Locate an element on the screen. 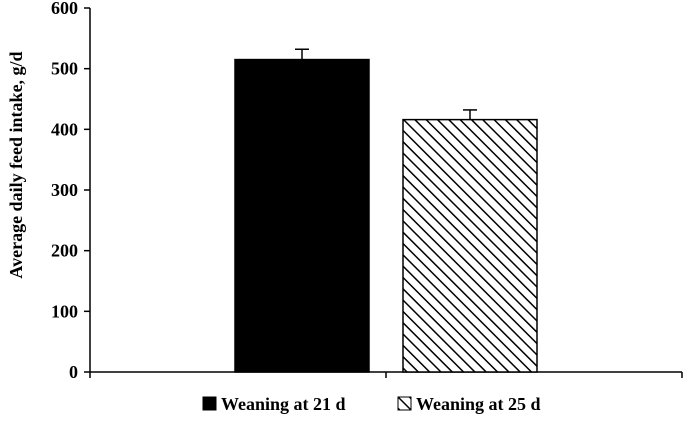 This screenshot has width=685, height=421. x-axis is located at coordinates (386, 374).